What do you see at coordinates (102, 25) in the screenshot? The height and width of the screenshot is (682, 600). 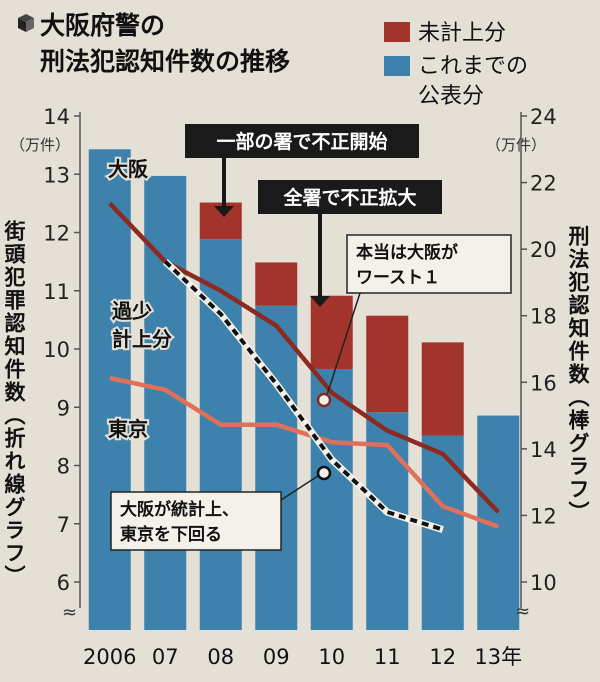 I see `title-line1: 大阪府警の` at bounding box center [102, 25].